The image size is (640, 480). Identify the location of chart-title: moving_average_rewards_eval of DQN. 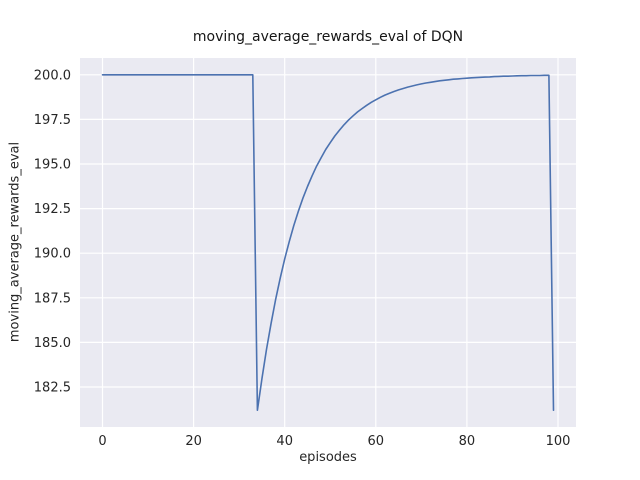
(328, 37).